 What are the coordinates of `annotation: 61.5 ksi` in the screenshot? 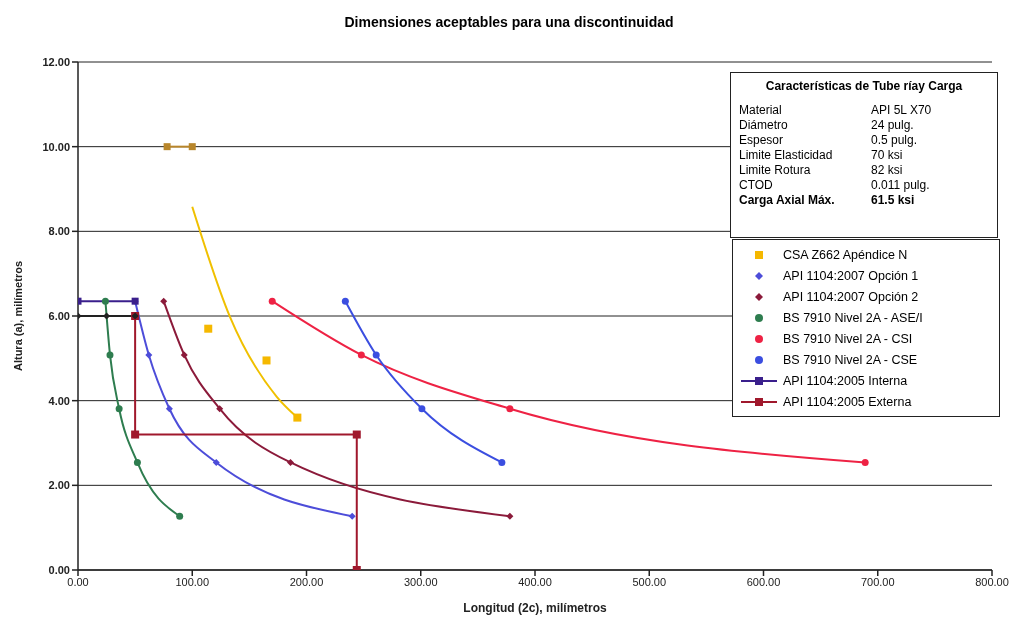 It's located at (893, 200).